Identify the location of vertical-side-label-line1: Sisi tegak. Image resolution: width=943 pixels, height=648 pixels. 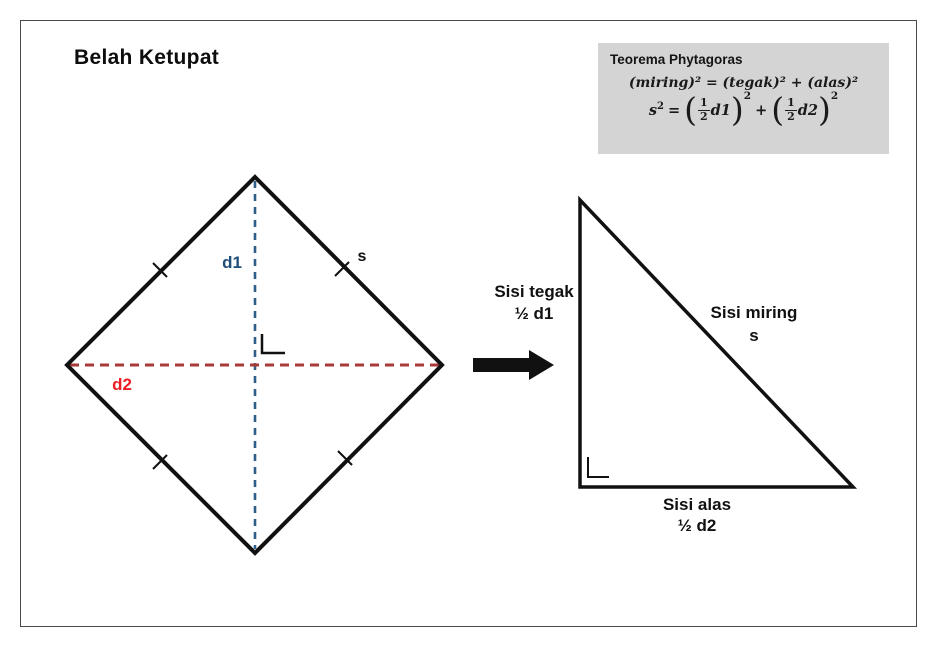
(534, 291).